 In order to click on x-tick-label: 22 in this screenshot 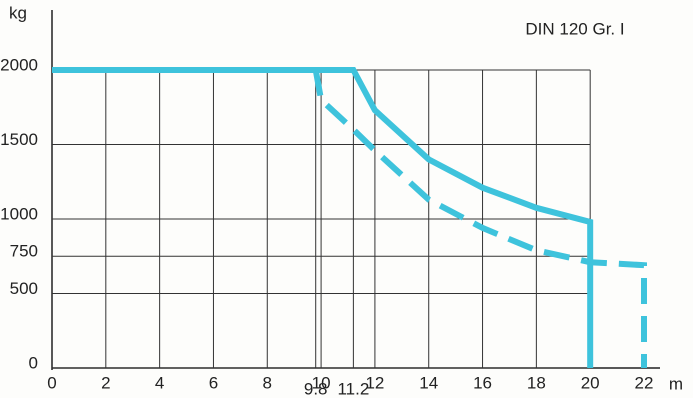, I will do `click(644, 382)`.